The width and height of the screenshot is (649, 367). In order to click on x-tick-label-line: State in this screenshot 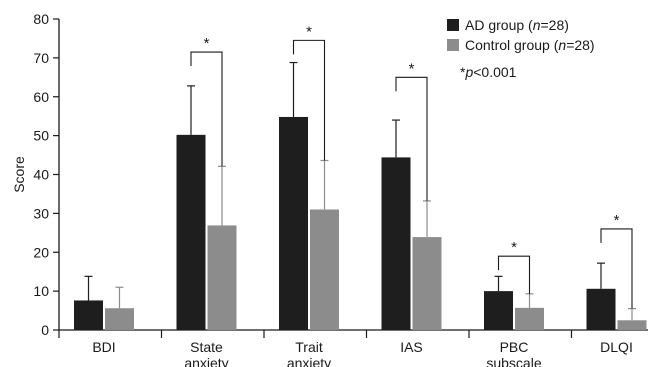, I will do `click(206, 347)`.